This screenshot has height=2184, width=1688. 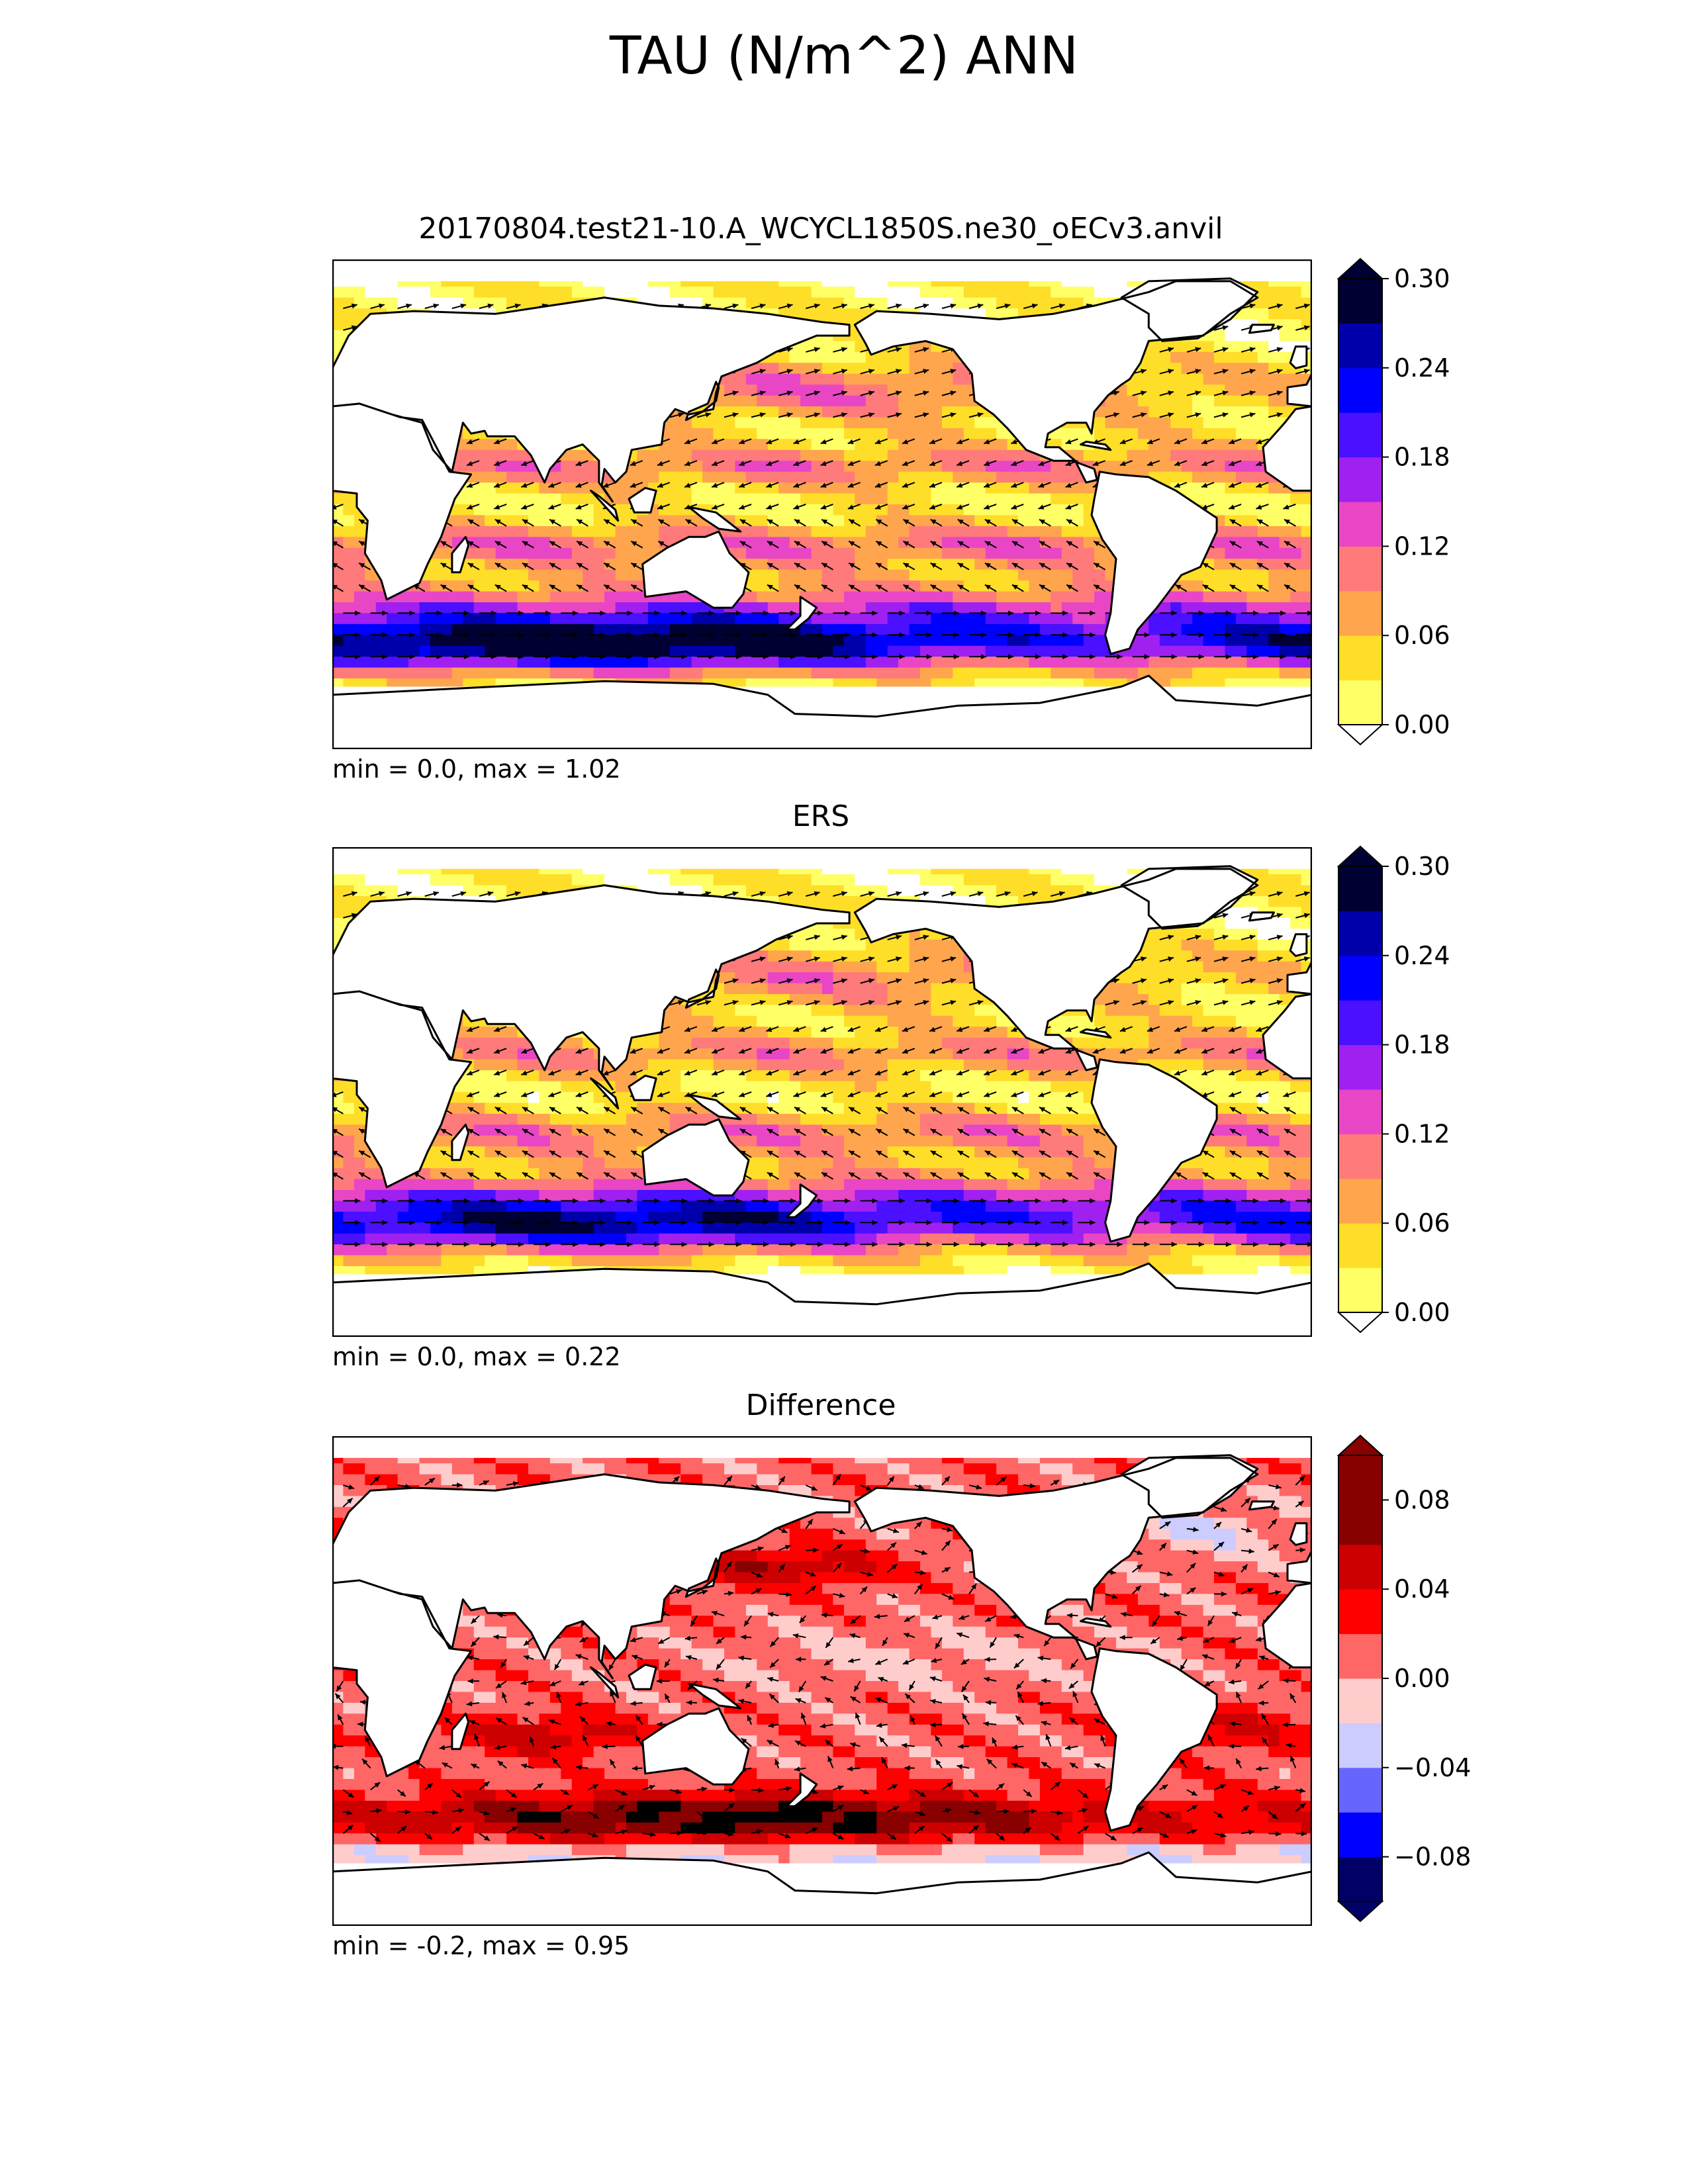 I want to click on panel-3-colorbar: −0.08 −0.04 0.00 0.04 0.08, so click(x=1403, y=1678).